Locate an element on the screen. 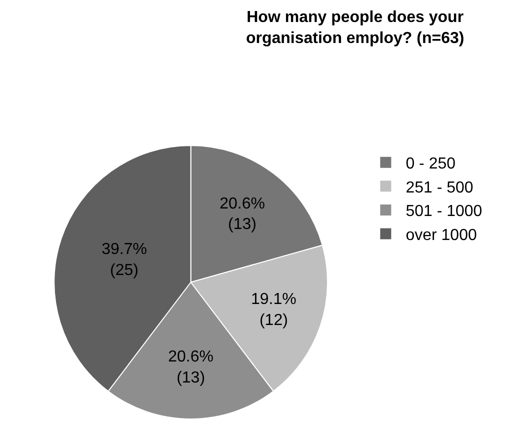  data-label: 39.7% (25) is located at coordinates (124, 259).